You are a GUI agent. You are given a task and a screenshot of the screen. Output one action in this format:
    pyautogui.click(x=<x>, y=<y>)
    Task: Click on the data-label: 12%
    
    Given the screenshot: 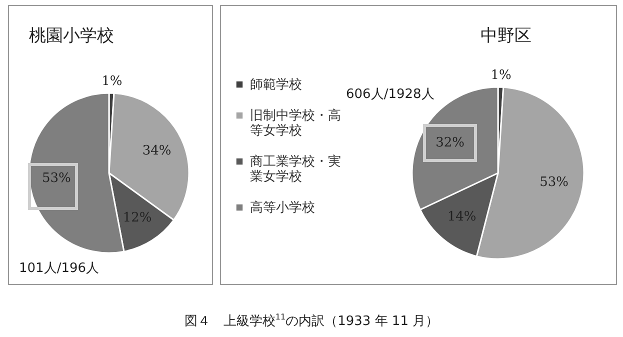 What is the action you would take?
    pyautogui.click(x=137, y=218)
    